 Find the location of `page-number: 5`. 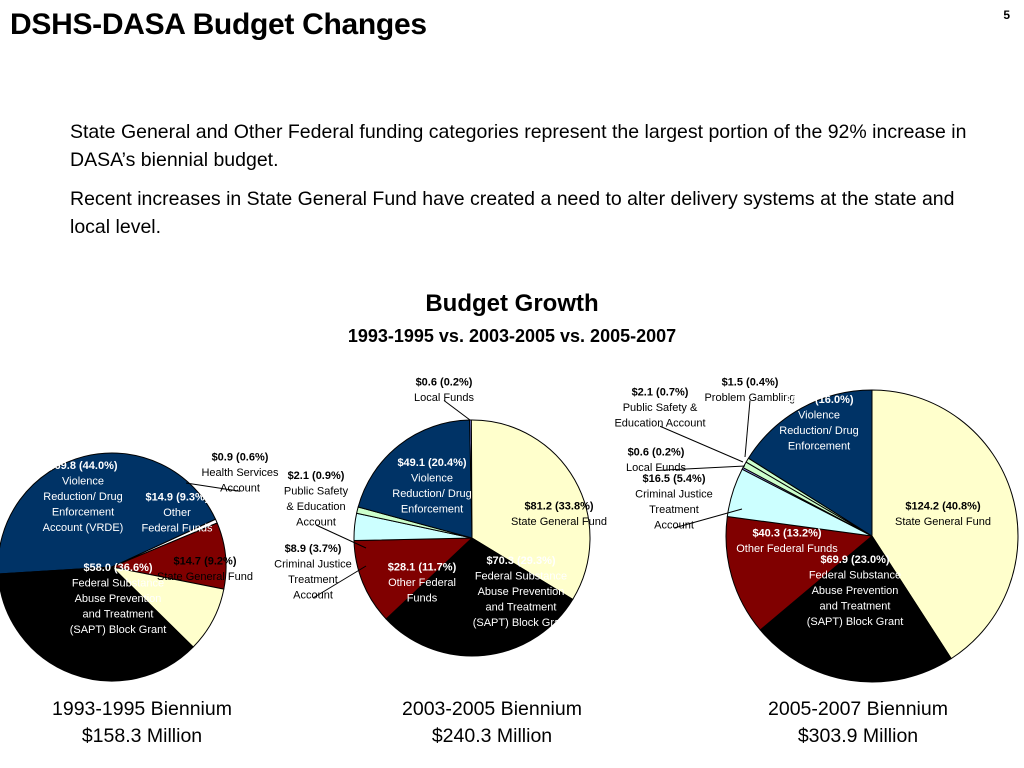

page-number: 5 is located at coordinates (1006, 15).